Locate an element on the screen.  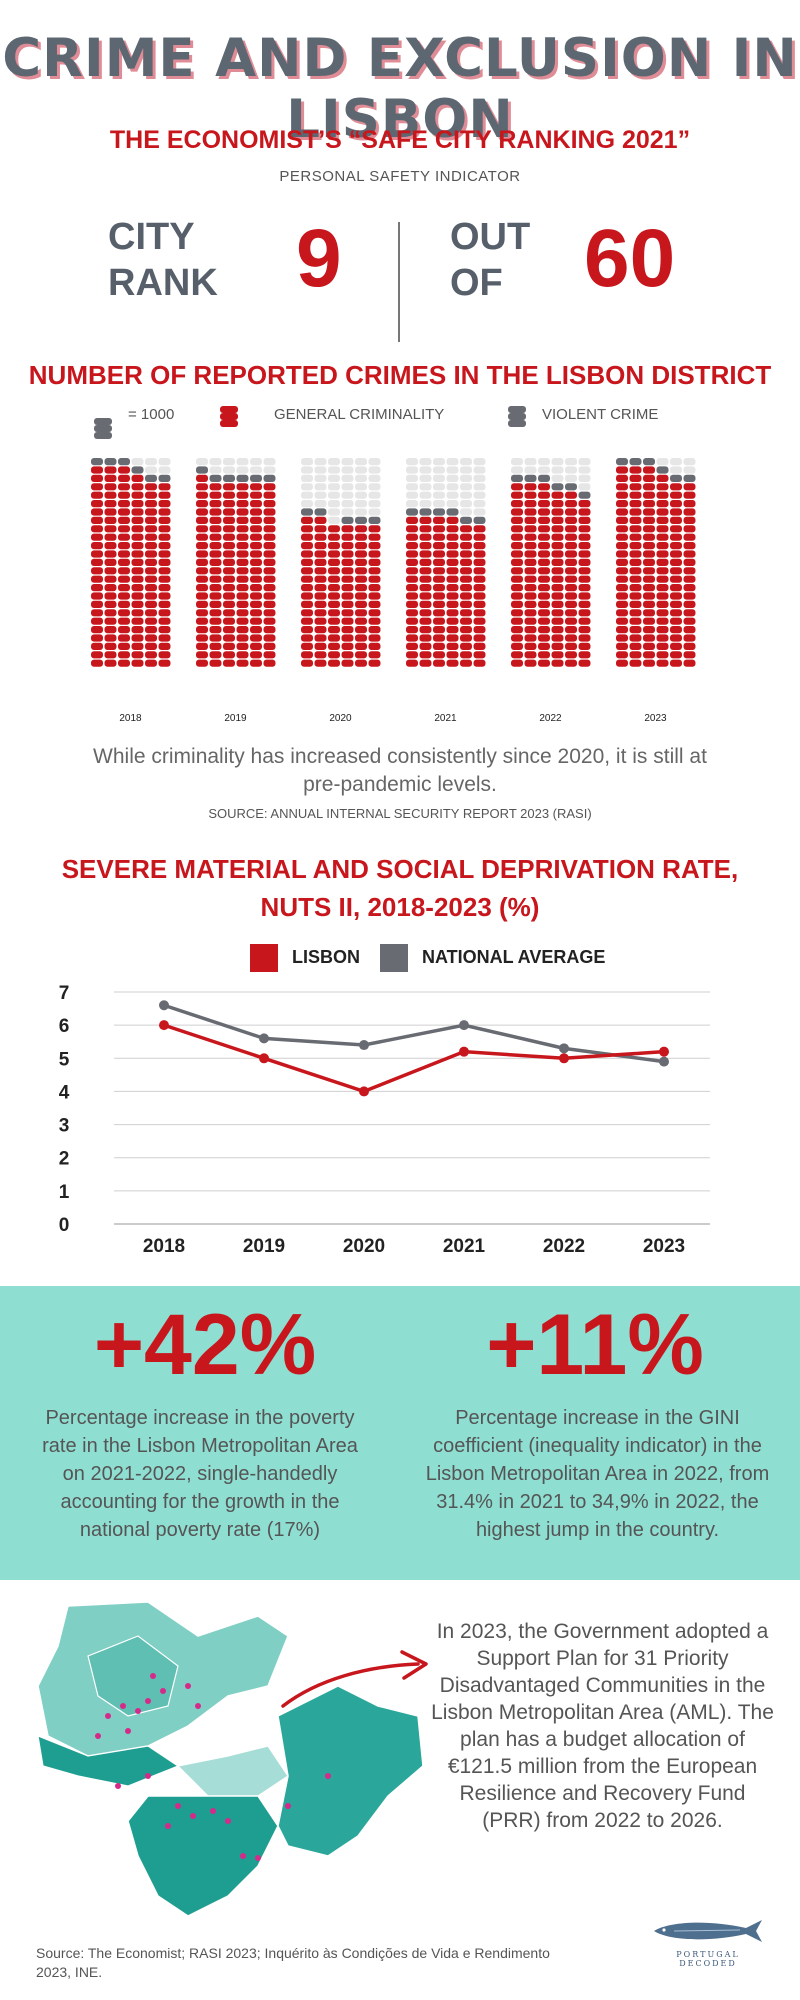
series-line-lisbon is located at coordinates (414, 1058).